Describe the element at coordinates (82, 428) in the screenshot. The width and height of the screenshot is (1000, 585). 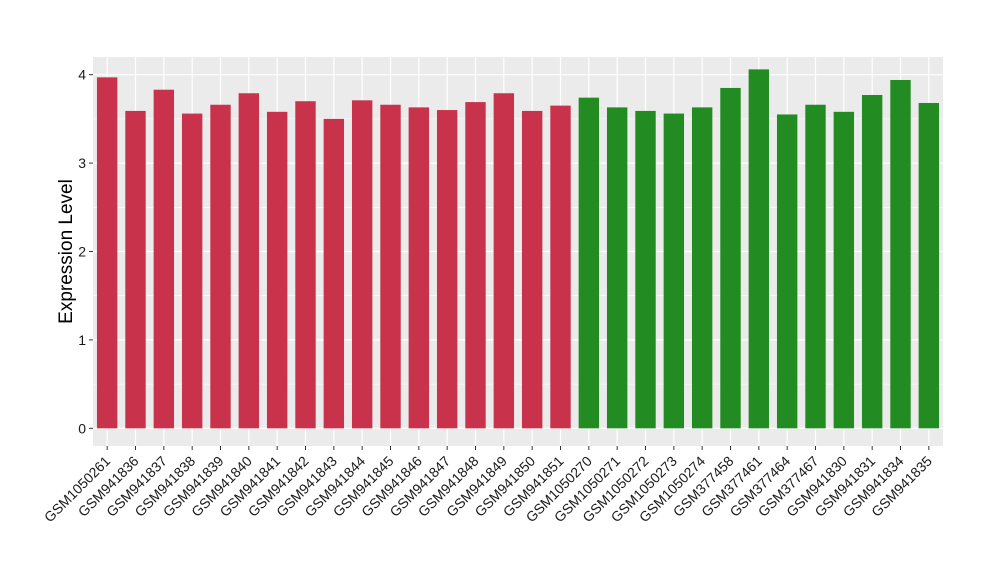
I see `y-tick-label: 0` at that location.